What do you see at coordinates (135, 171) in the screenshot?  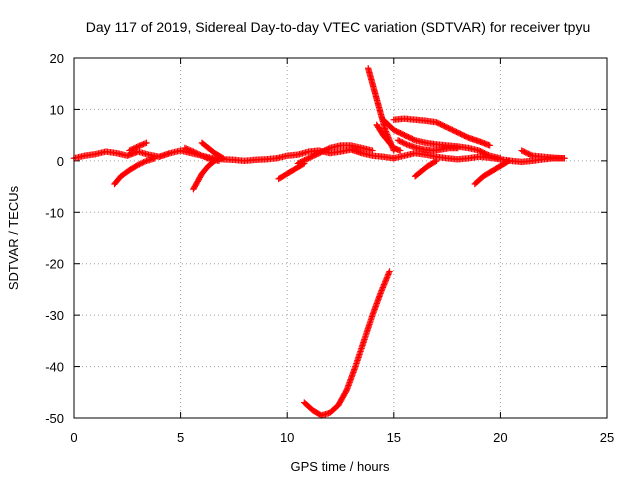 I see `series-track-a` at bounding box center [135, 171].